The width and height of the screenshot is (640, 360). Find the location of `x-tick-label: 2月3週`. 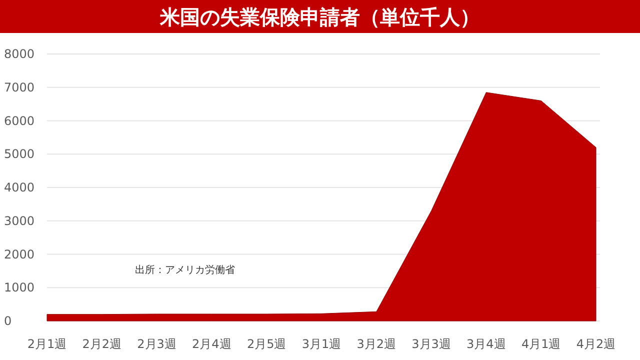

x-tick-label: 2月3週 is located at coordinates (156, 344).